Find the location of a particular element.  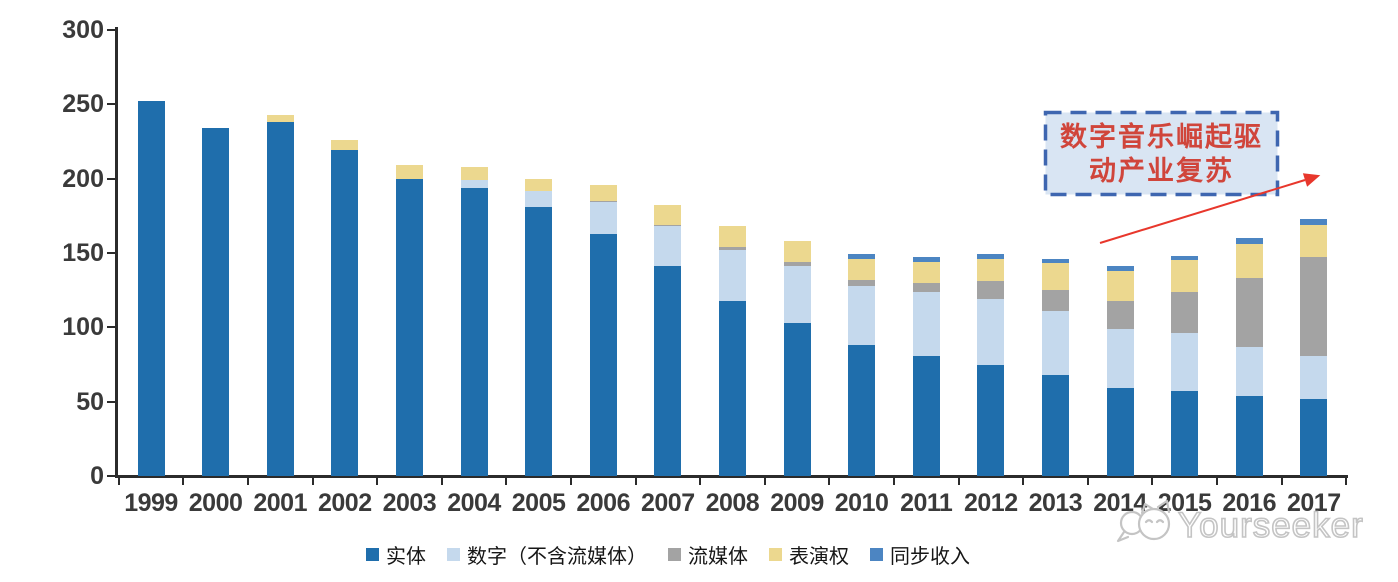

legend: 实体 数字（不含流媒体） 流媒体 表演权 同步收入 is located at coordinates (668, 554).